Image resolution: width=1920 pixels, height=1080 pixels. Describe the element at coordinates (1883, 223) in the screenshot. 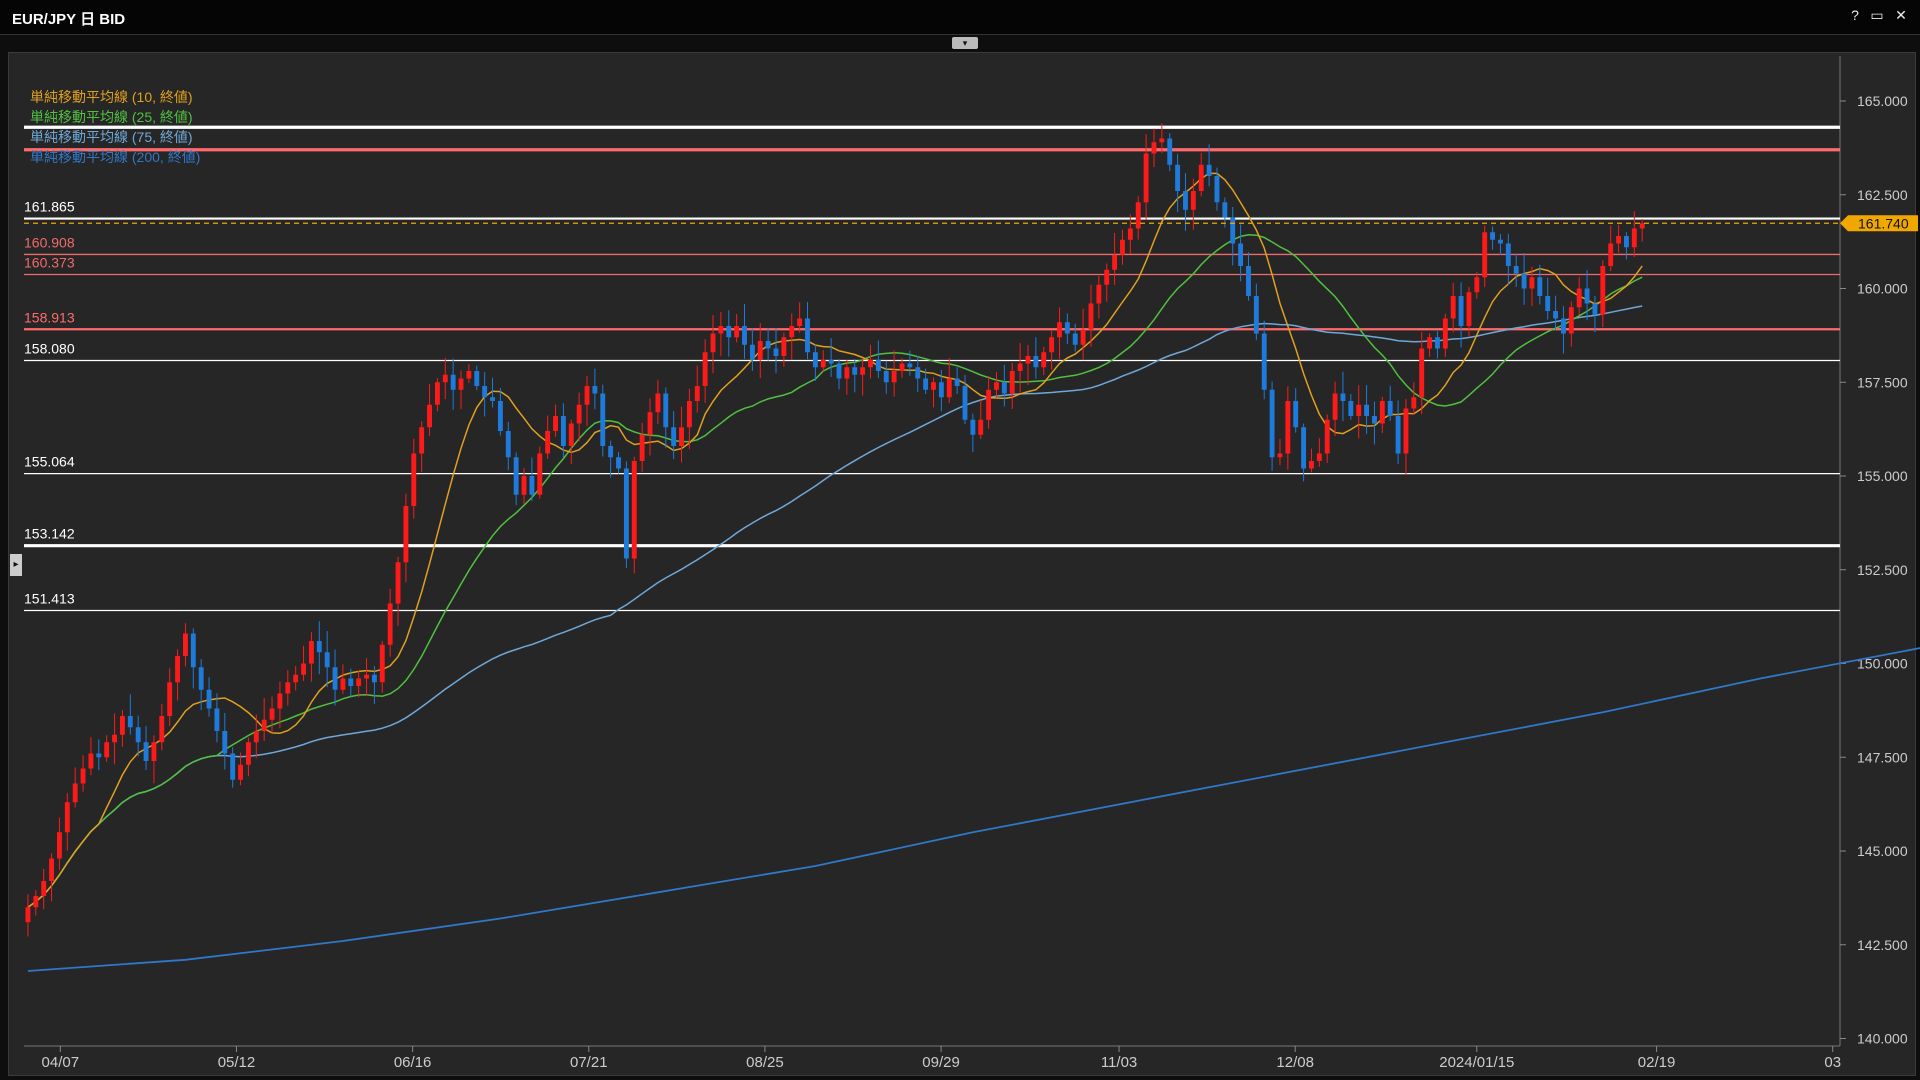

I see `current-price-label: 161.740` at that location.